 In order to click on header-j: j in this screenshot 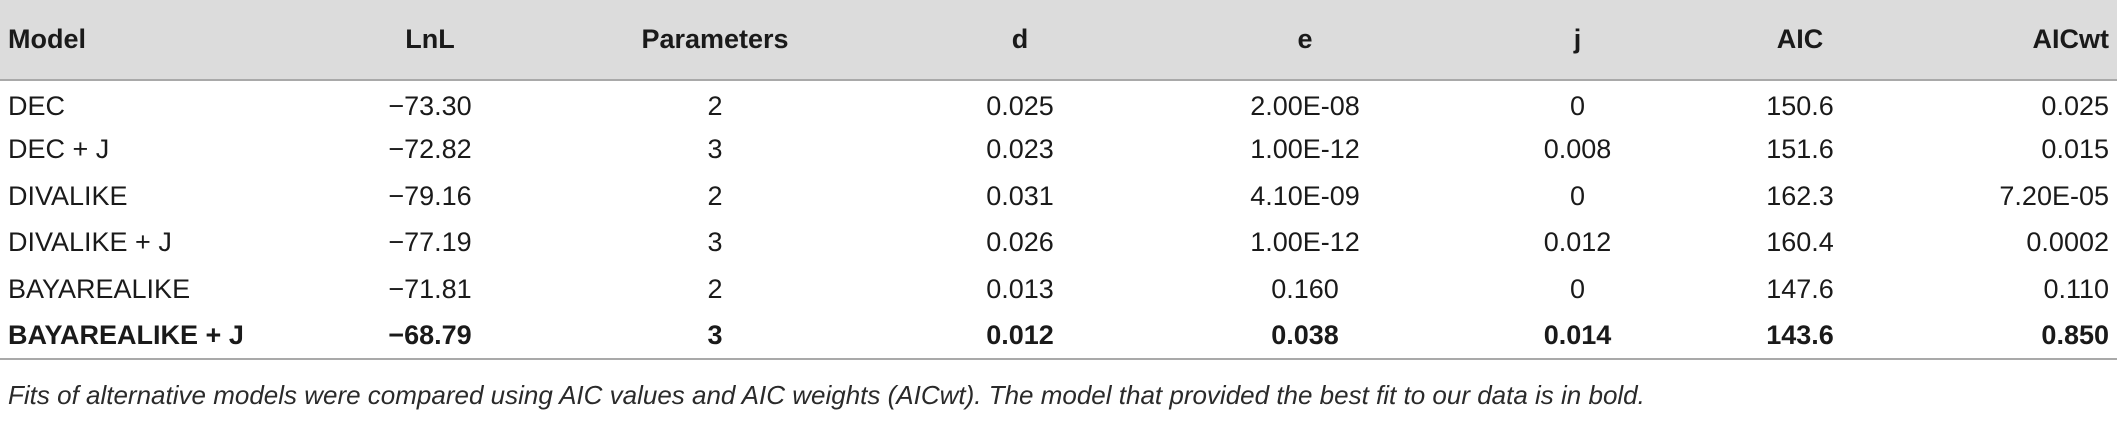, I will do `click(1577, 40)`.